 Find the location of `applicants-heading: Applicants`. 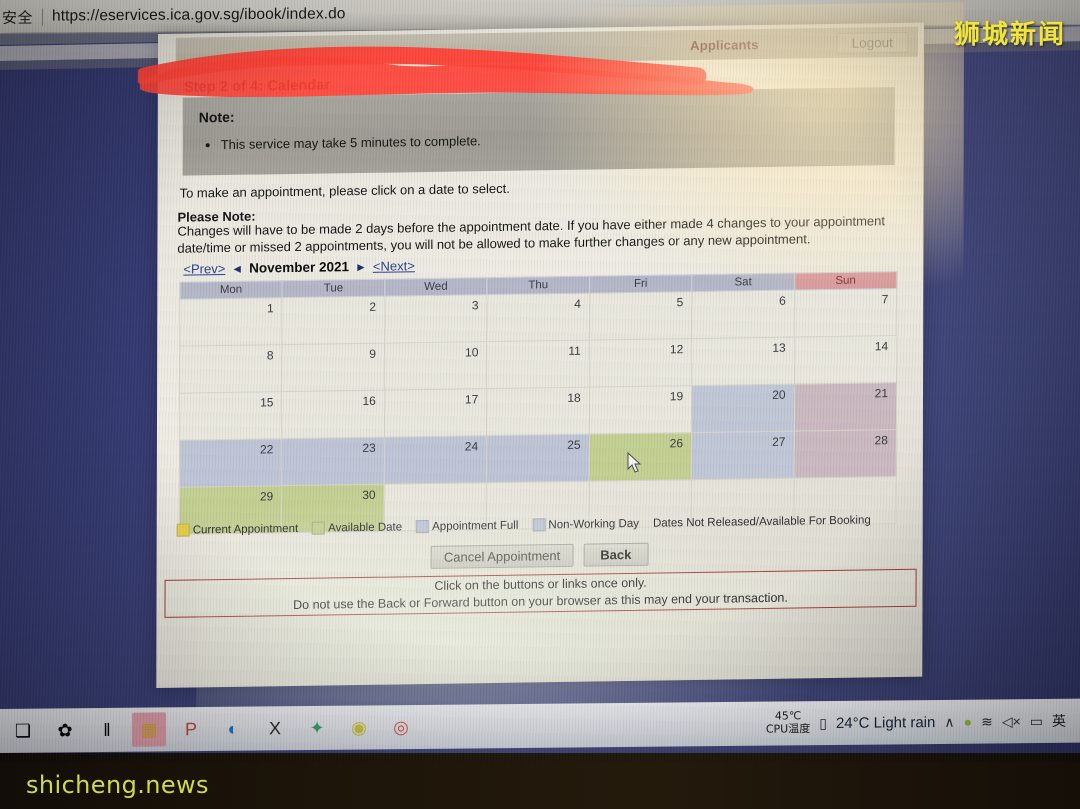

applicants-heading: Applicants is located at coordinates (724, 44).